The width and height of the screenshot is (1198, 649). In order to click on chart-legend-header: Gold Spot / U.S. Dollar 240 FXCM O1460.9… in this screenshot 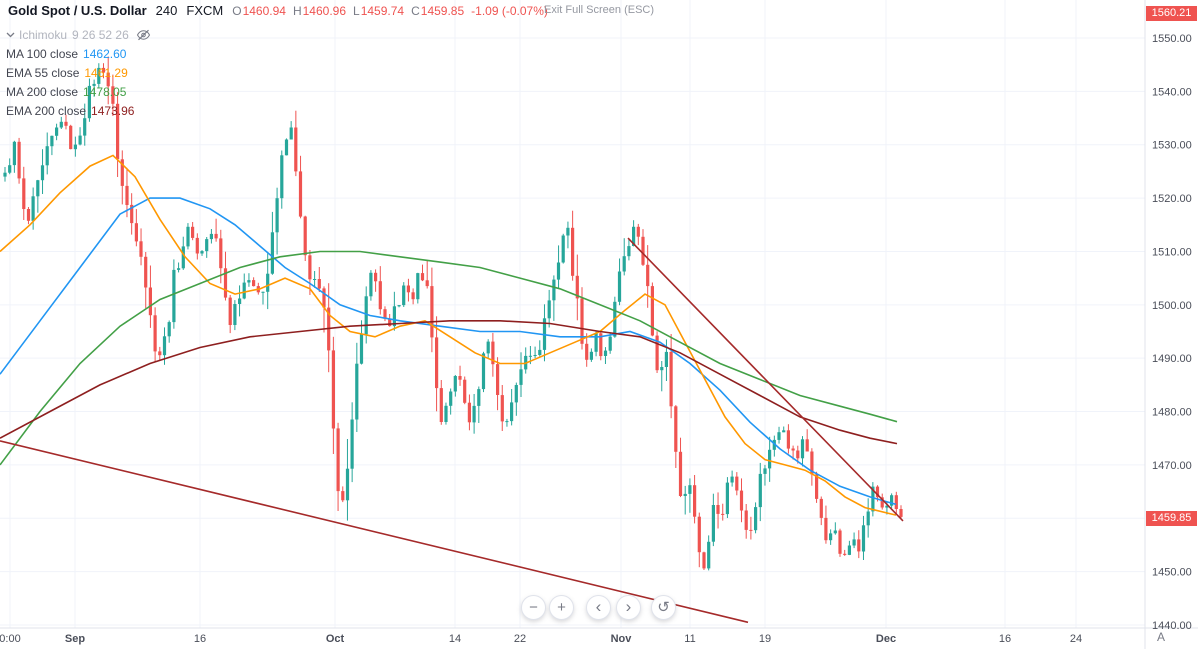, I will do `click(281, 10)`.